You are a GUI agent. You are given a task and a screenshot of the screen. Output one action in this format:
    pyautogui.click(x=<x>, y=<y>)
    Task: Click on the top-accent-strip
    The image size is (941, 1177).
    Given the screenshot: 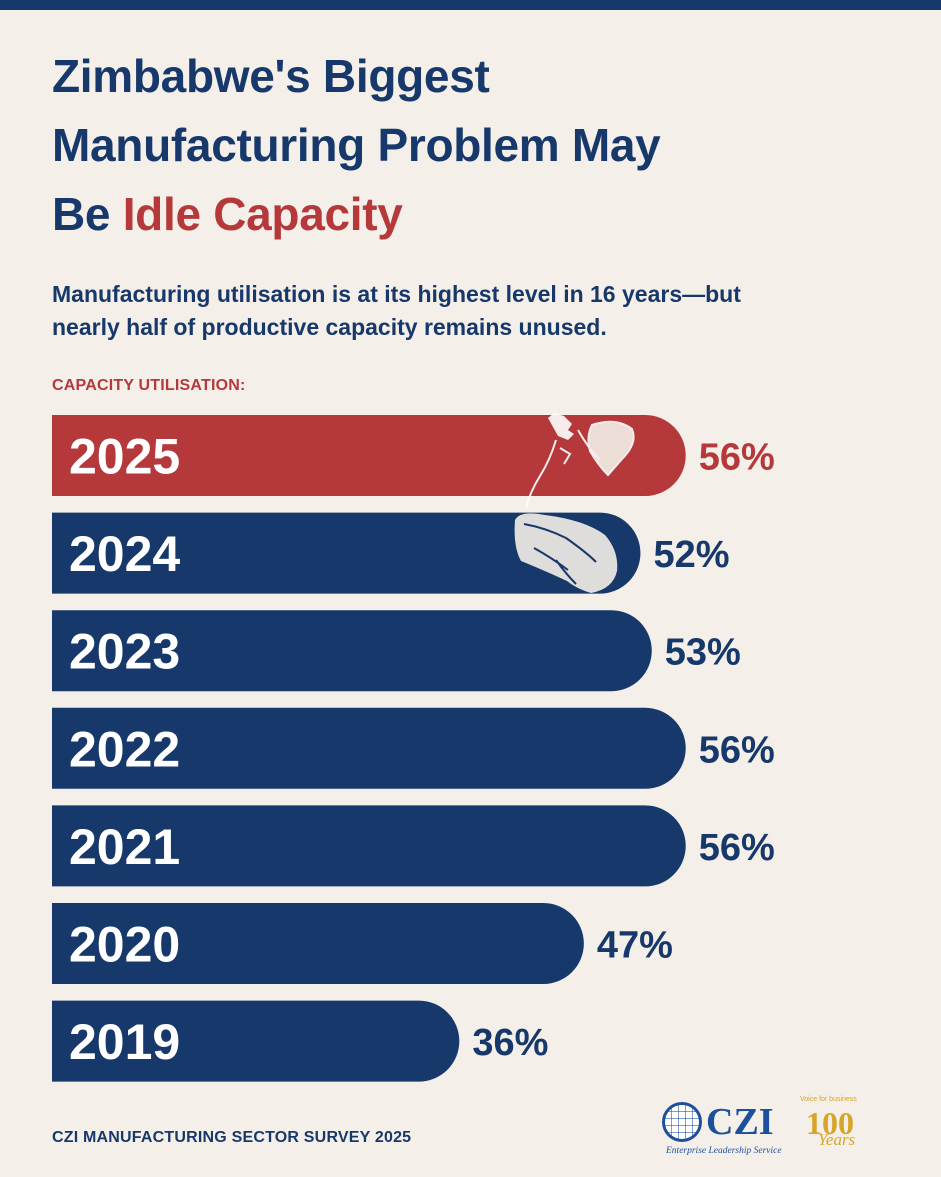 What is the action you would take?
    pyautogui.click(x=470, y=5)
    